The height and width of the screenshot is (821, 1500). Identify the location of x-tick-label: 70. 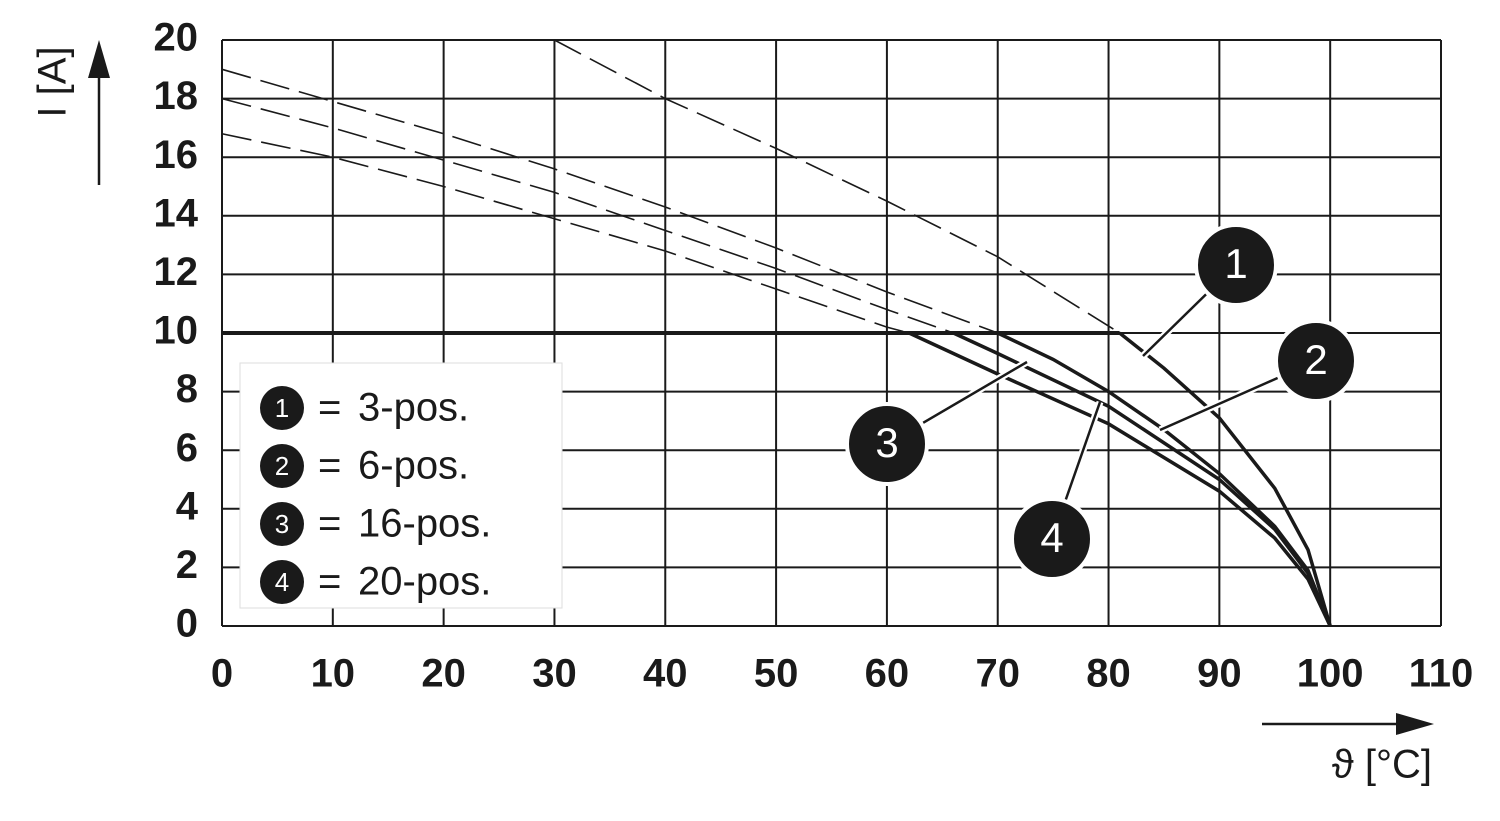
(997, 674).